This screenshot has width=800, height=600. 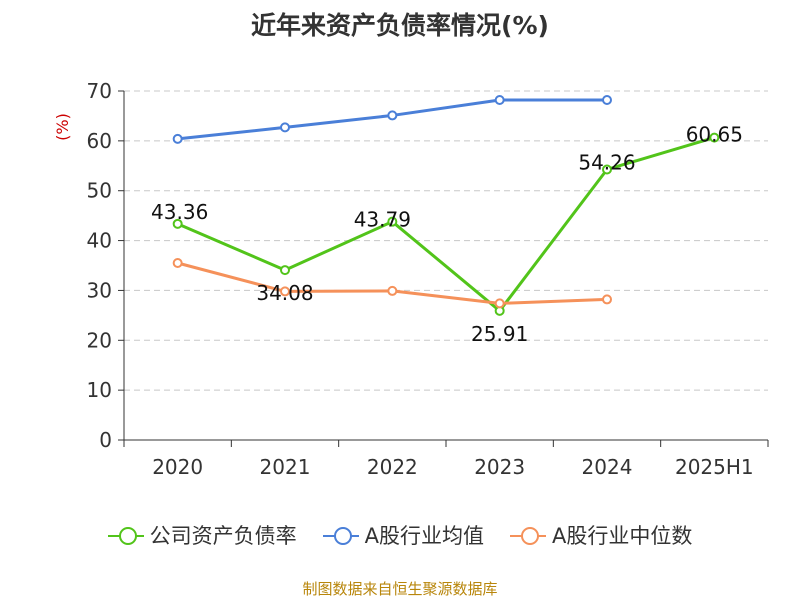 What do you see at coordinates (99, 191) in the screenshot?
I see `y-tick-label: 50` at bounding box center [99, 191].